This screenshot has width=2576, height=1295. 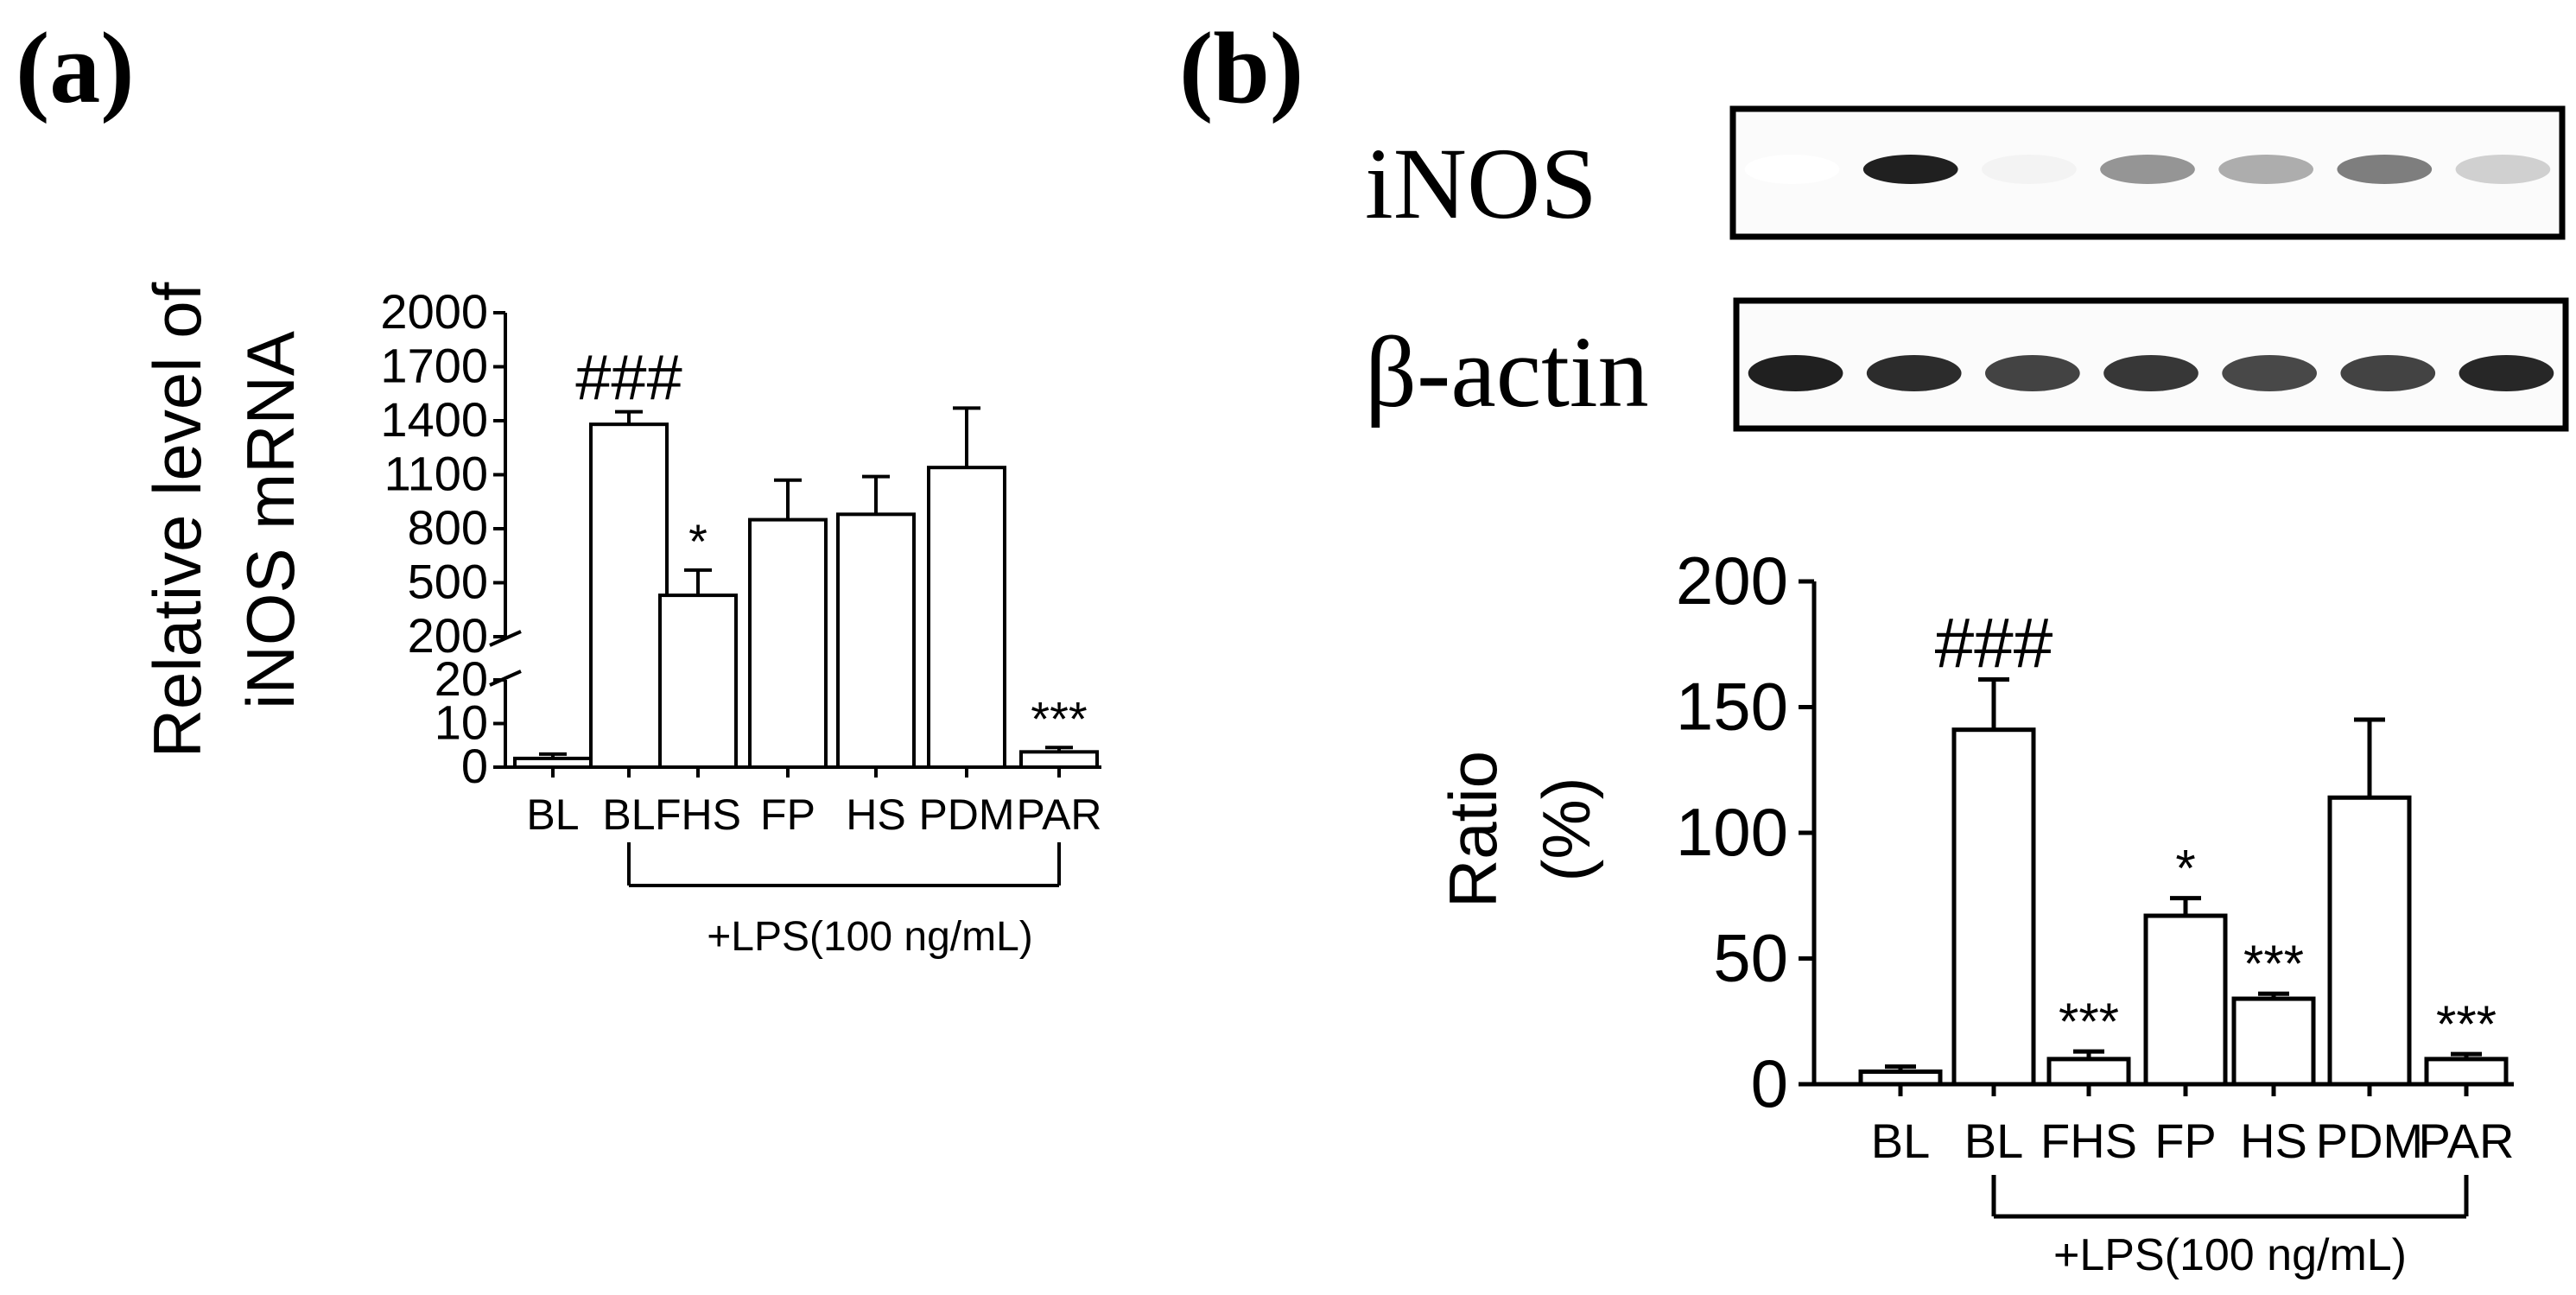 What do you see at coordinates (1058, 814) in the screenshot?
I see `chart-a-xtick-label: PAR` at bounding box center [1058, 814].